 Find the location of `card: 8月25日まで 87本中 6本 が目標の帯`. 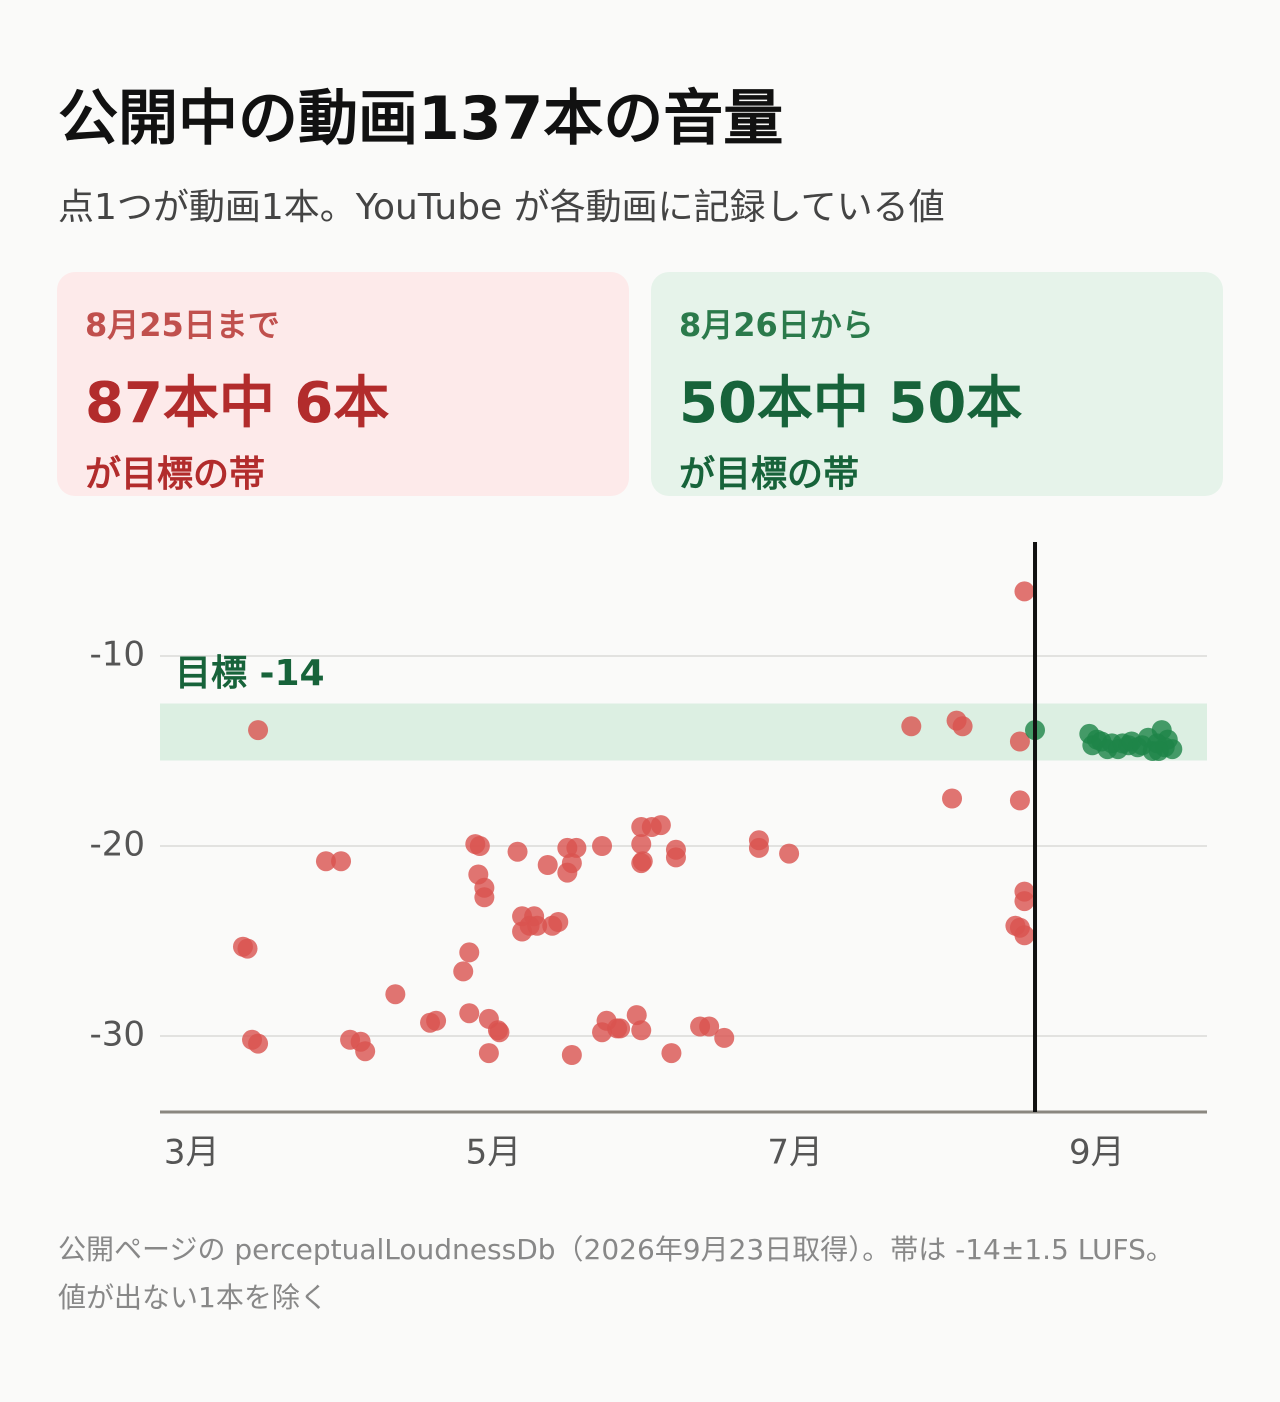

card: 8月25日まで 87本中 6本 が目標の帯 is located at coordinates (343, 384).